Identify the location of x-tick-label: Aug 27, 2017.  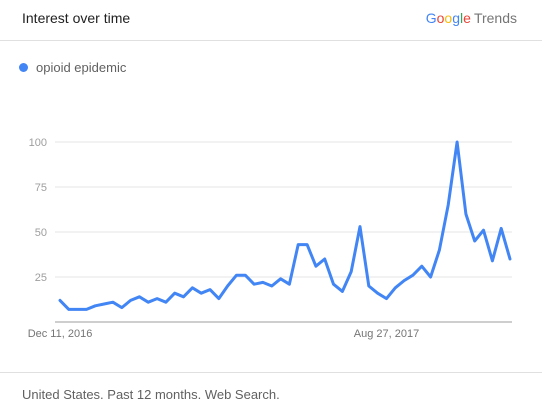
(386, 334).